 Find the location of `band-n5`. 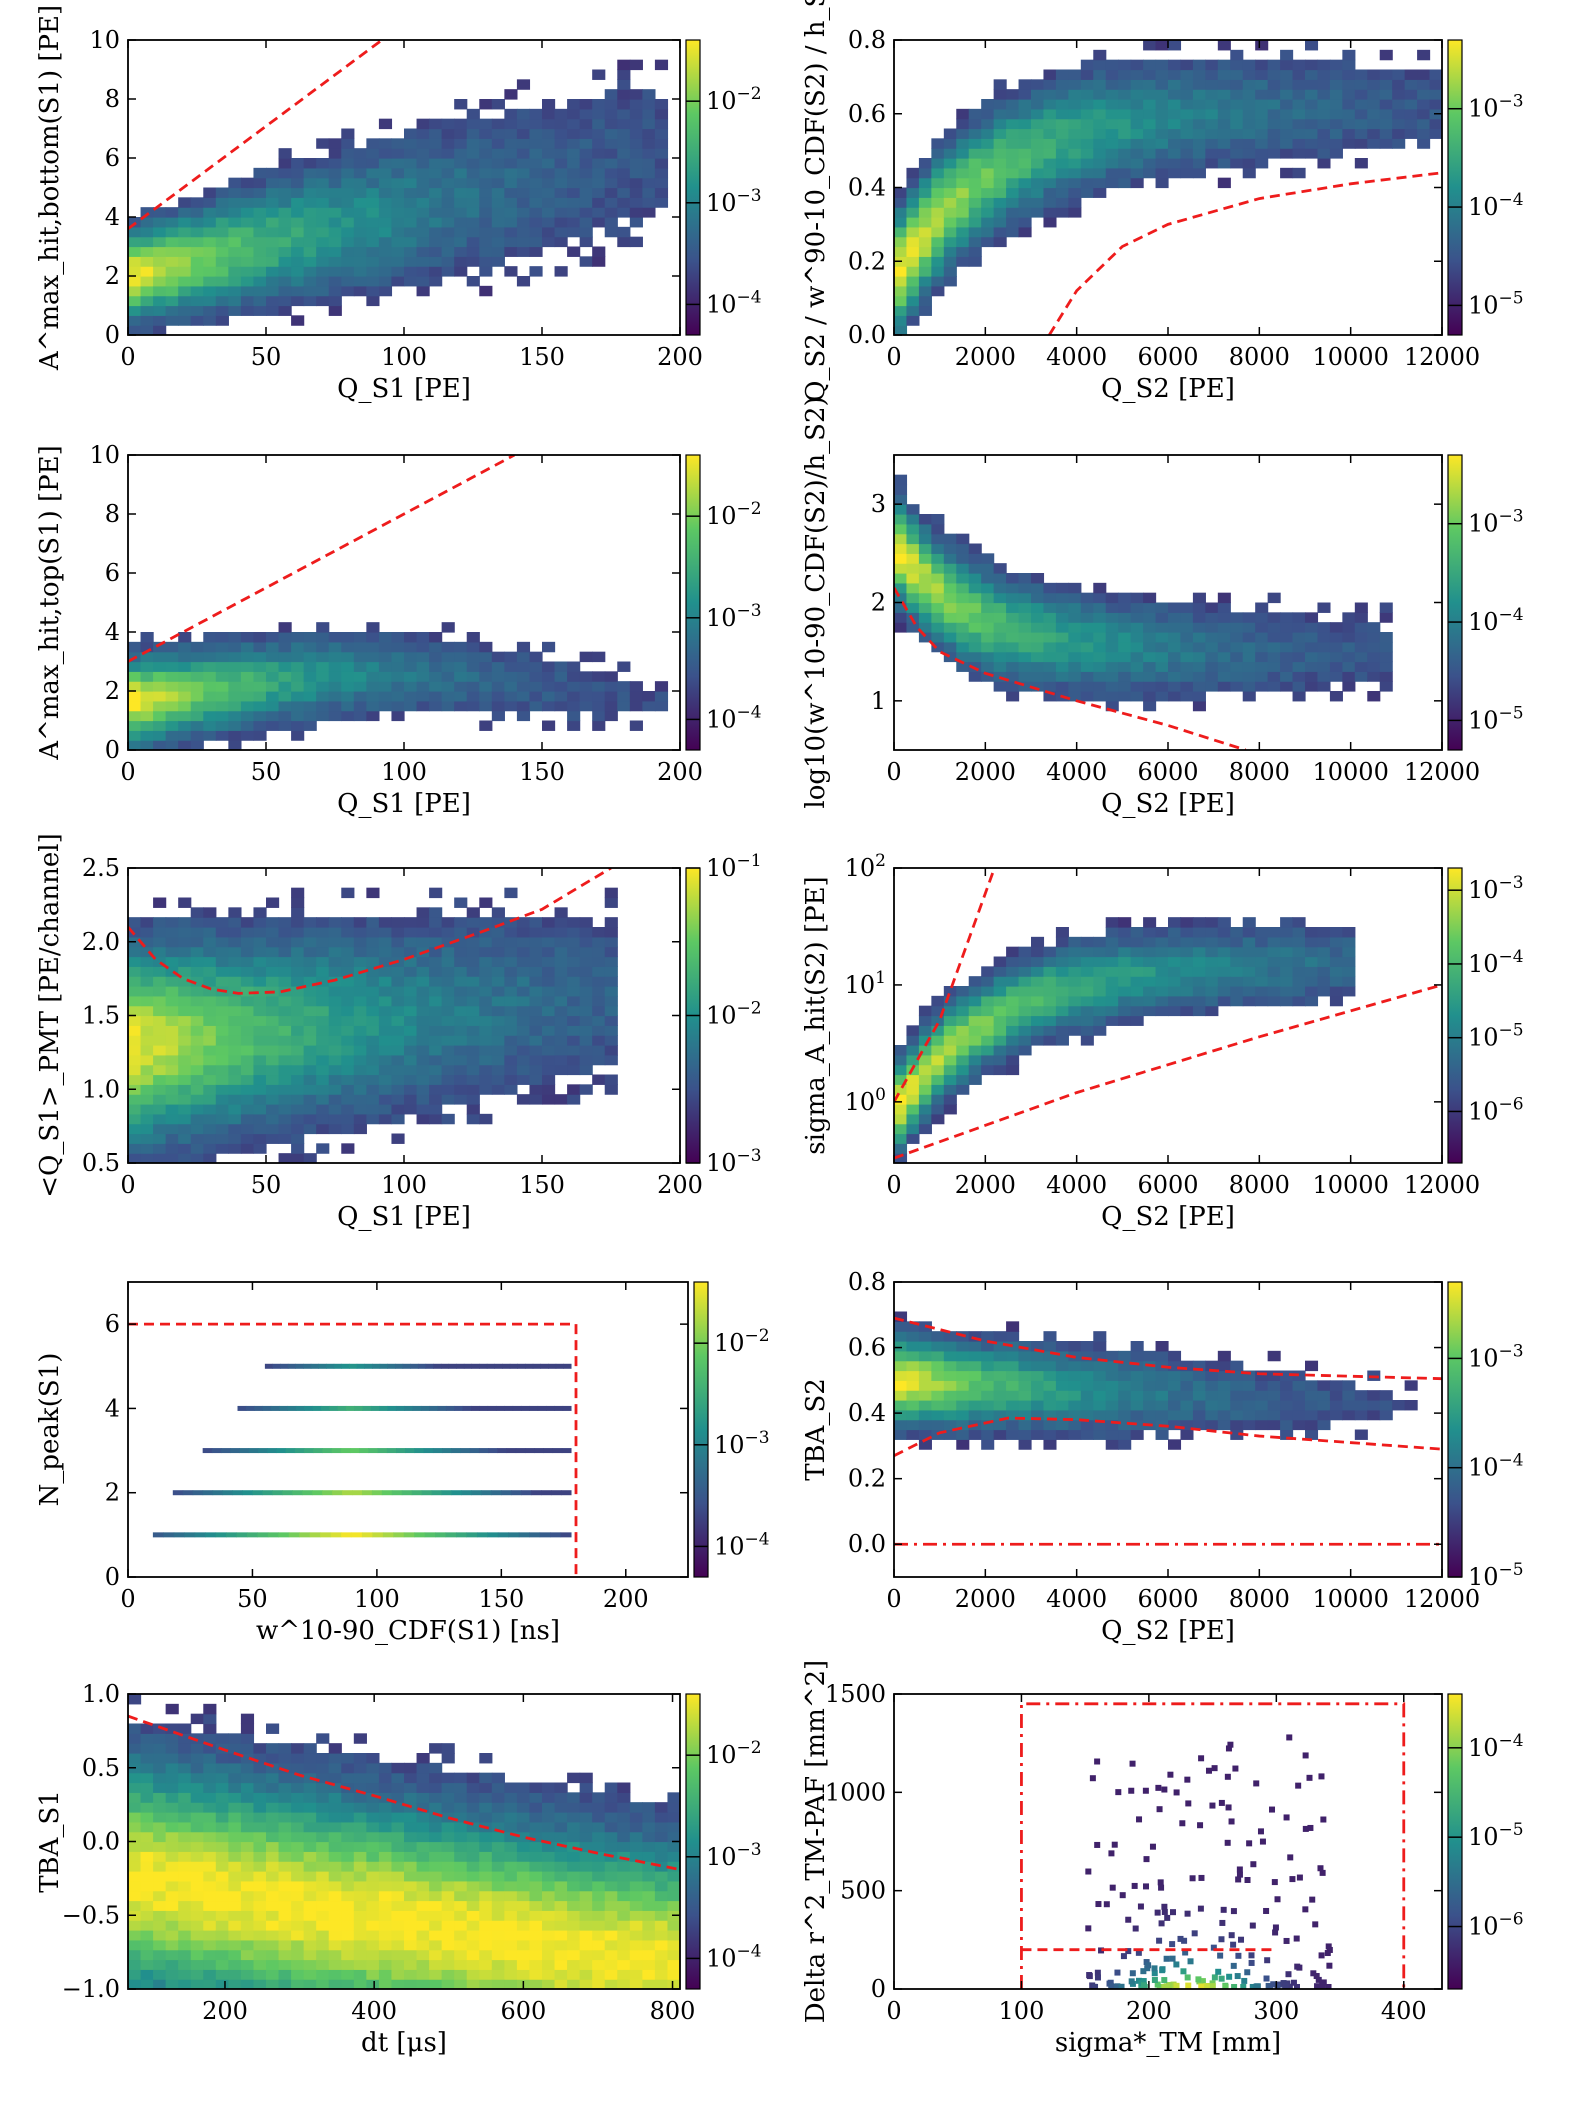

band-n5 is located at coordinates (544, 1366).